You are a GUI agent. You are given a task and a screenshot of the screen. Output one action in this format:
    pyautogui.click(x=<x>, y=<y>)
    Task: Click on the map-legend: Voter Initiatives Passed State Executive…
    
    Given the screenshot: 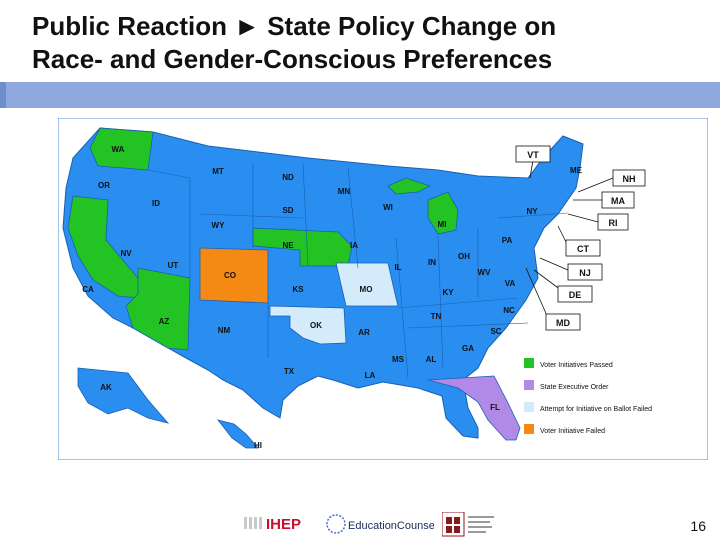 What is the action you would take?
    pyautogui.click(x=588, y=396)
    